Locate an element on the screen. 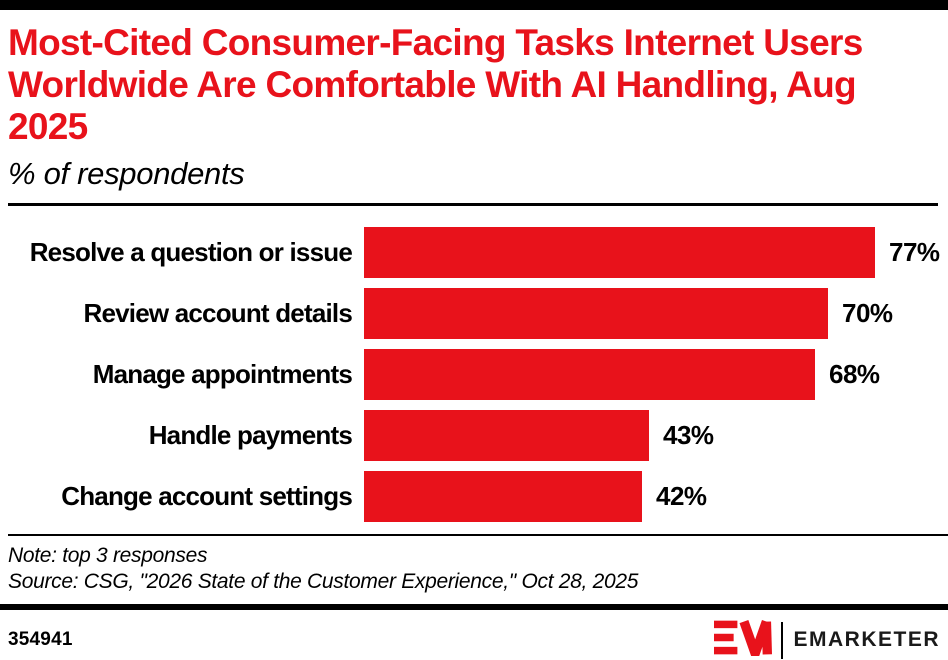  category-label: Resolve a question or issue is located at coordinates (191, 252).